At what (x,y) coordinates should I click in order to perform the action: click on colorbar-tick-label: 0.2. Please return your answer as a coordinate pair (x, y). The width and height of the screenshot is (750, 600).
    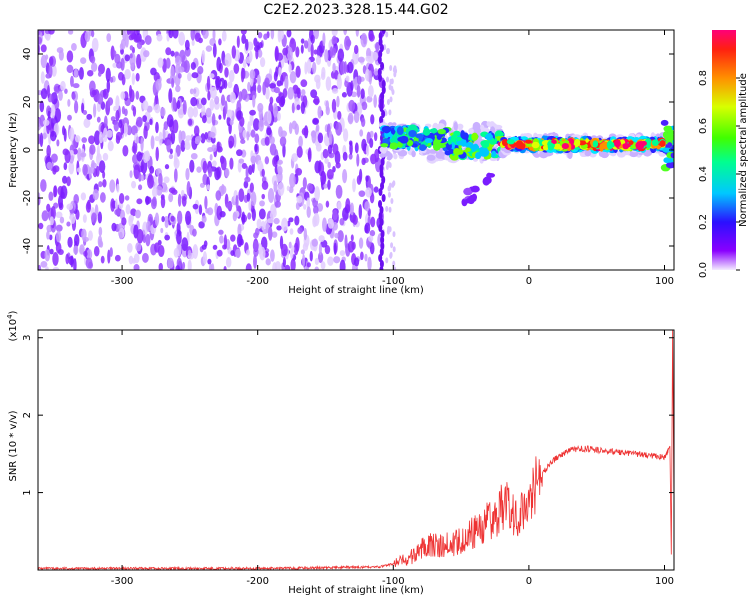
    Looking at the image, I should click on (703, 222).